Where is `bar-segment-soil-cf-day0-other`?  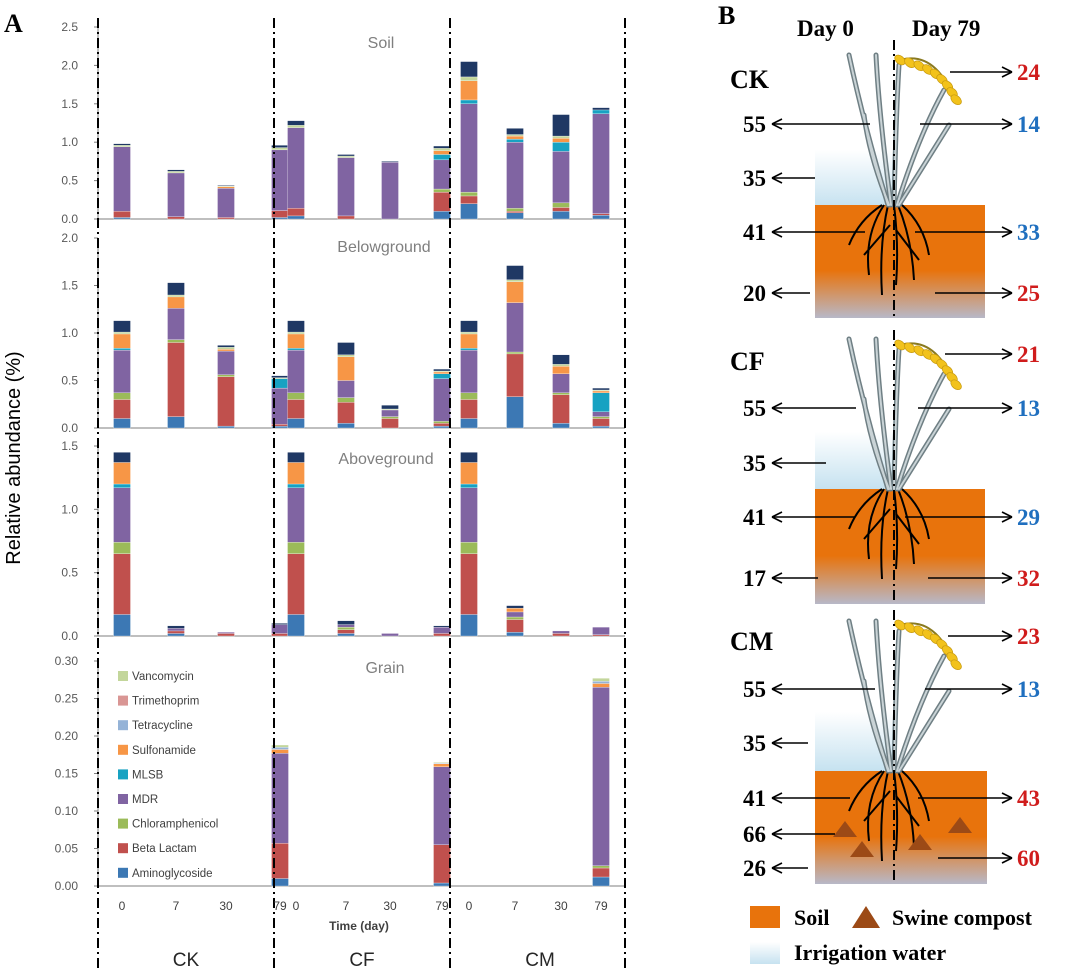 bar-segment-soil-cf-day0-other is located at coordinates (296, 123).